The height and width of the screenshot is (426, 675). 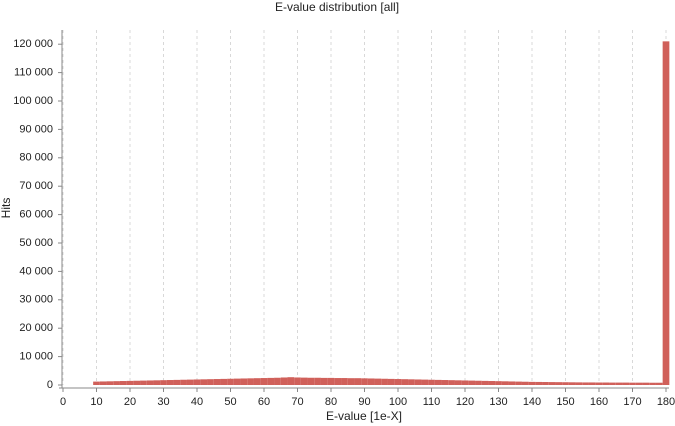 What do you see at coordinates (432, 402) in the screenshot?
I see `x-tick-label: 110` at bounding box center [432, 402].